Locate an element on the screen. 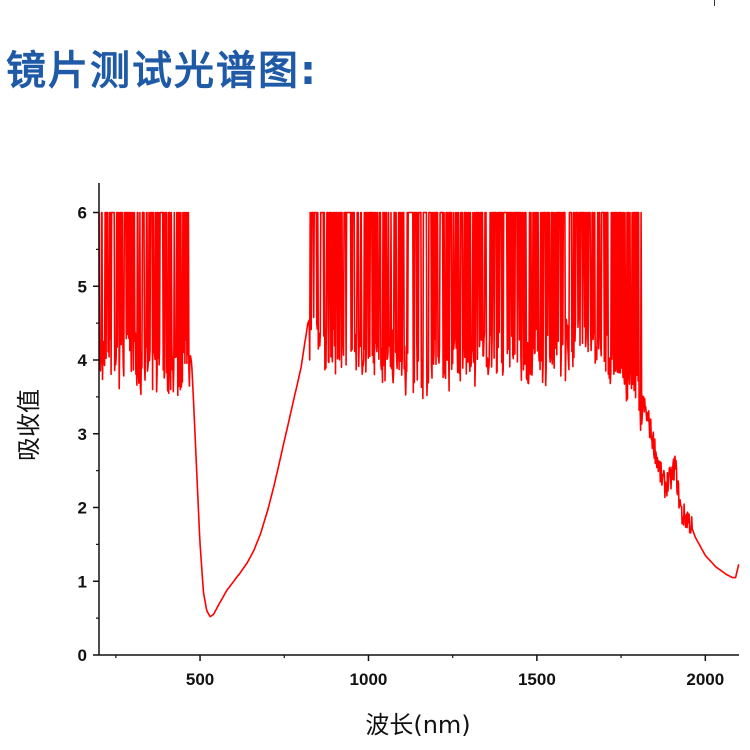 The image size is (750, 750). y-tick-label: 1 is located at coordinates (82, 581).